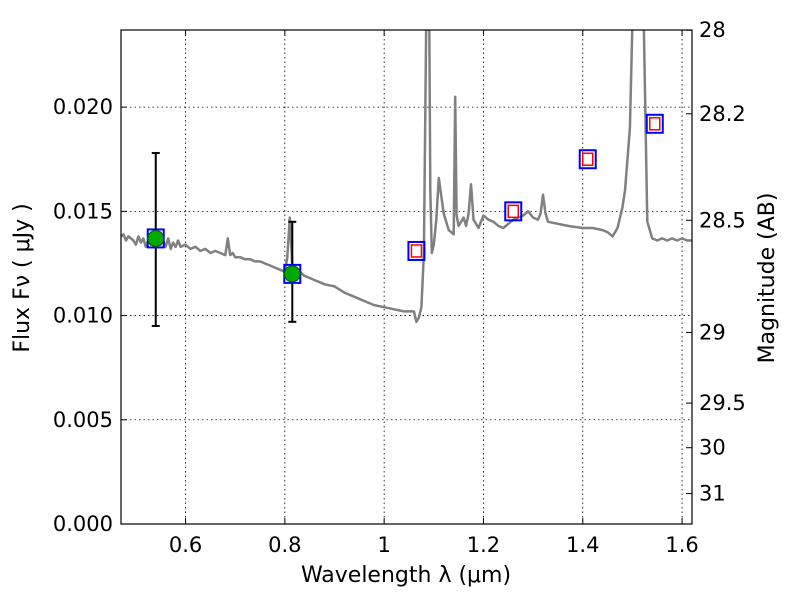  What do you see at coordinates (767, 278) in the screenshot?
I see `y2-axis-title: Magnitude (AB)` at bounding box center [767, 278].